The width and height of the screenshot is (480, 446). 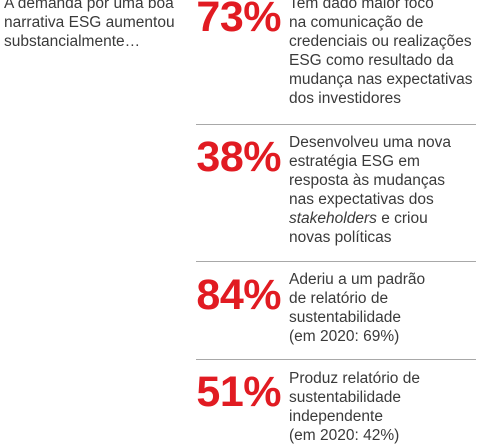 What do you see at coordinates (333, 218) in the screenshot?
I see `stakeholders-emphasis: stakeholders` at bounding box center [333, 218].